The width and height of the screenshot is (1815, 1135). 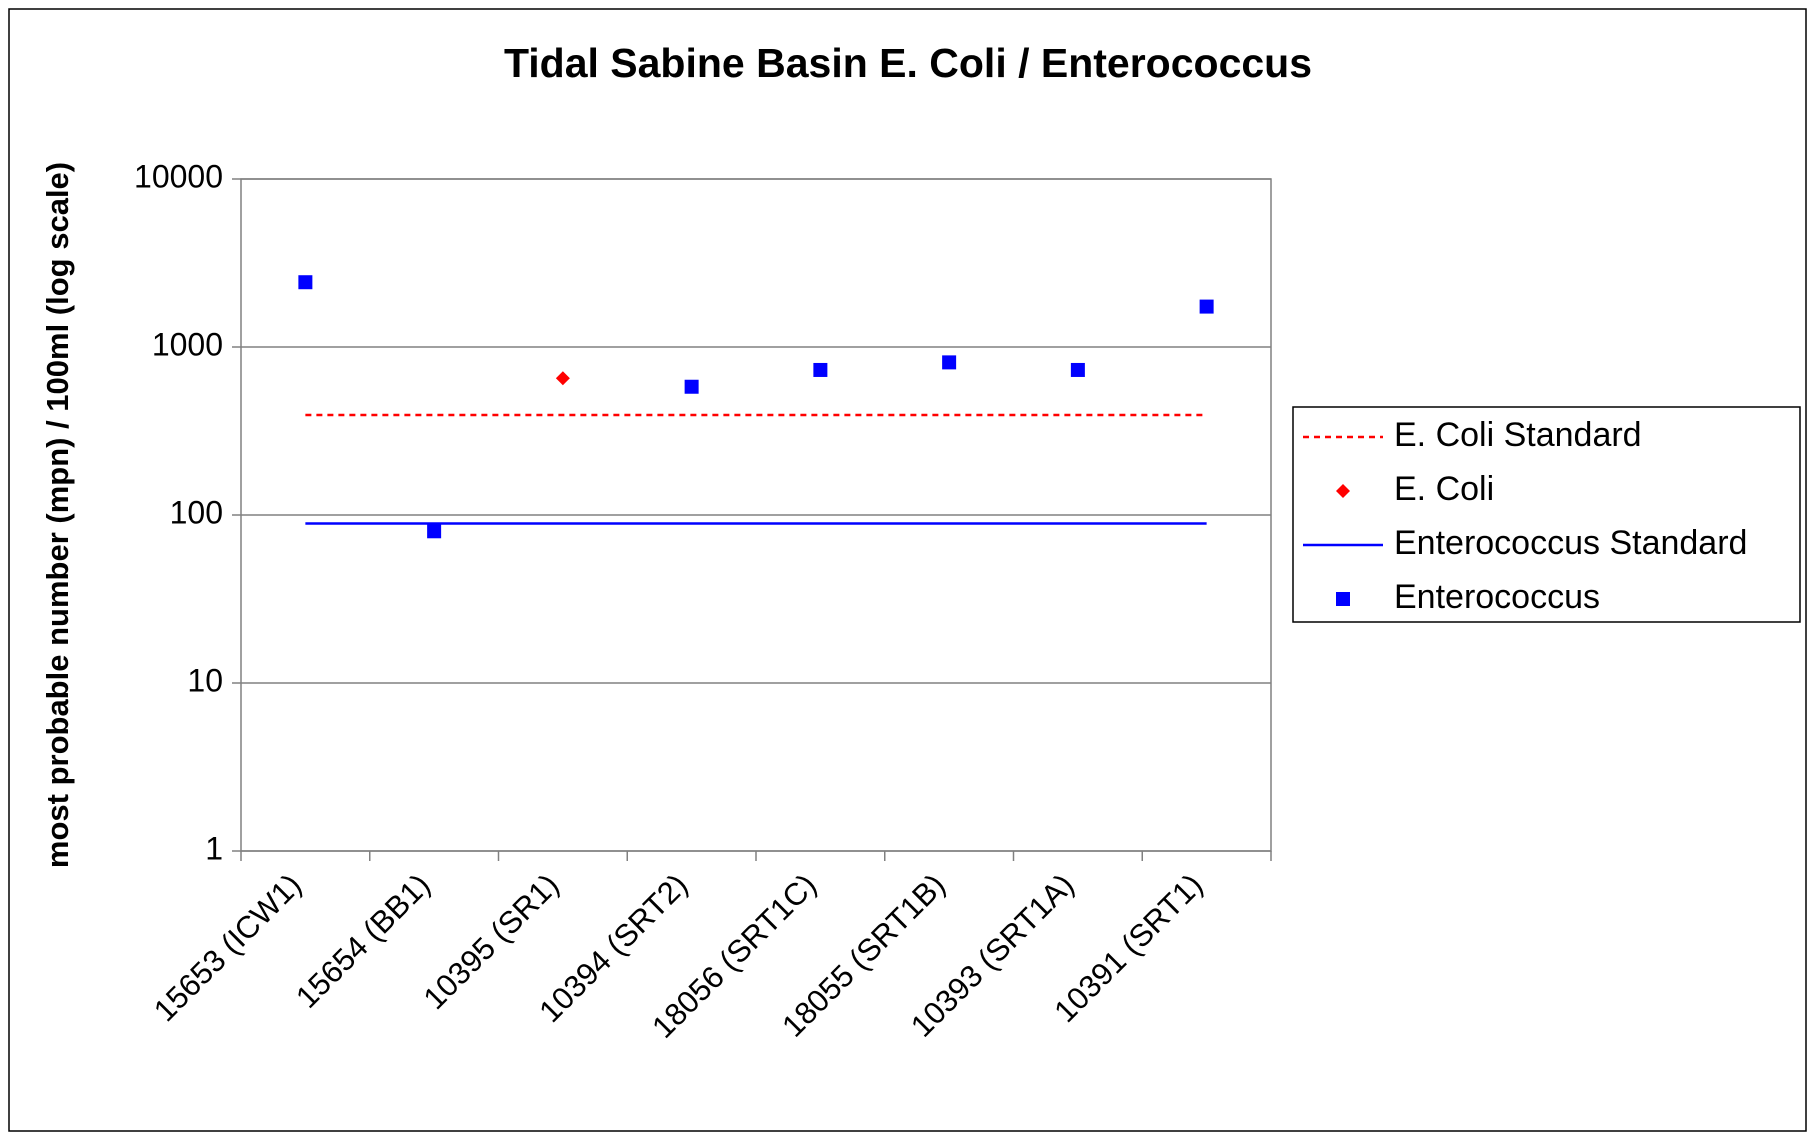 I want to click on y-tick-label: 10000, so click(x=178, y=176).